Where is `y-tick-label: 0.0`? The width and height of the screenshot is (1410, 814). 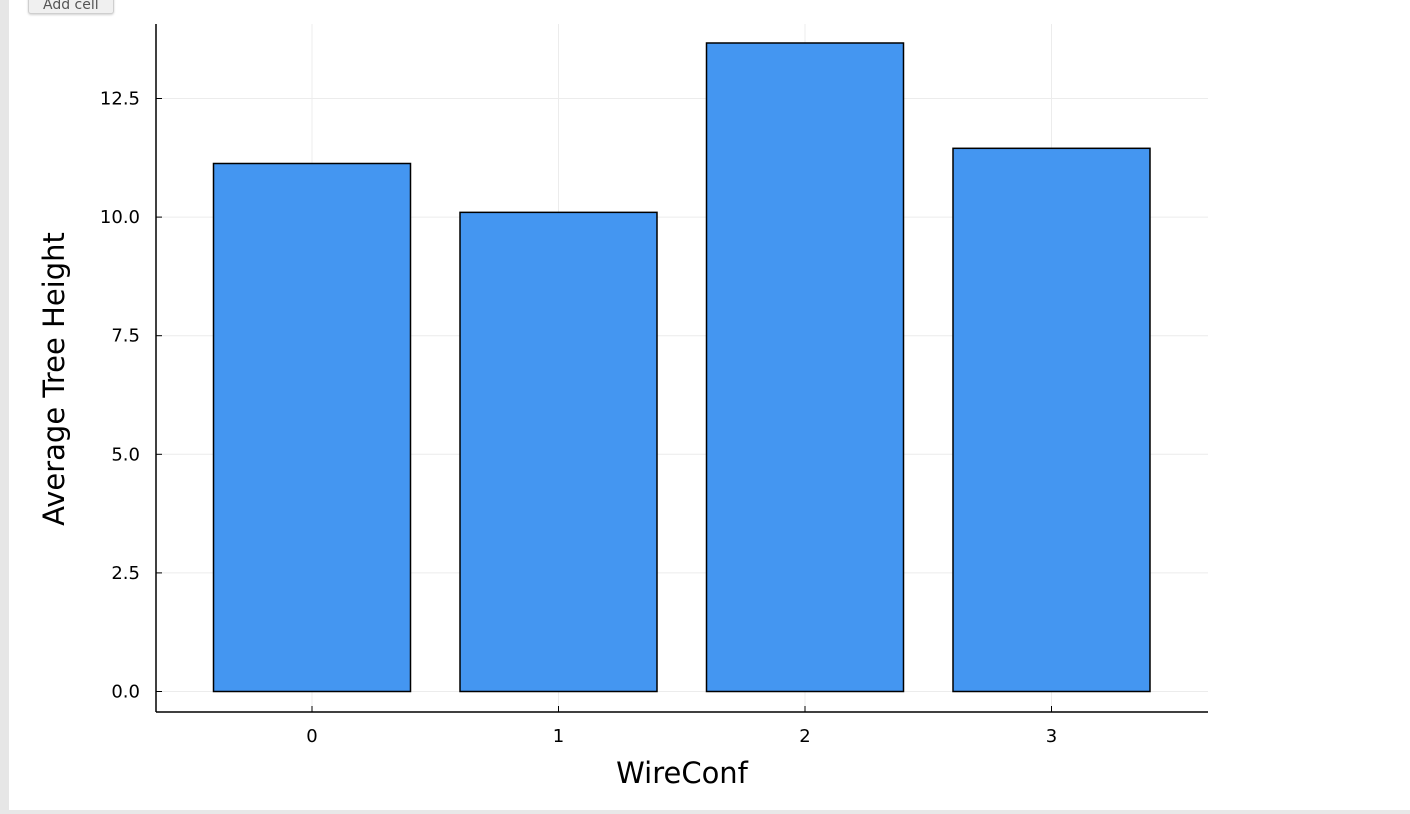 y-tick-label: 0.0 is located at coordinates (125, 692).